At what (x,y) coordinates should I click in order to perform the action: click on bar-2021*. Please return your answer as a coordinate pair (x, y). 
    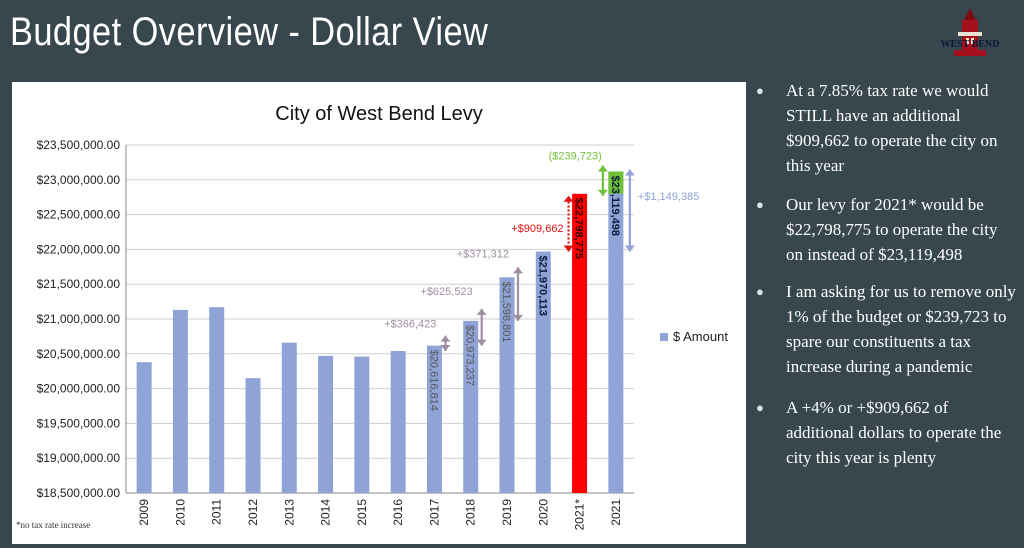
    Looking at the image, I should click on (580, 343).